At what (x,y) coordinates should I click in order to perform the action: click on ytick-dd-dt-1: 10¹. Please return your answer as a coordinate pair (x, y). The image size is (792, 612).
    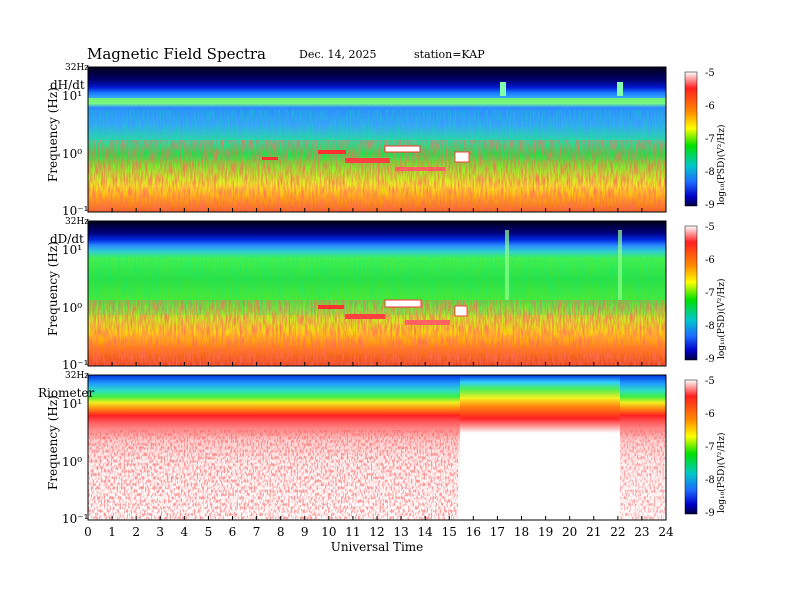
    Looking at the image, I should click on (72, 250).